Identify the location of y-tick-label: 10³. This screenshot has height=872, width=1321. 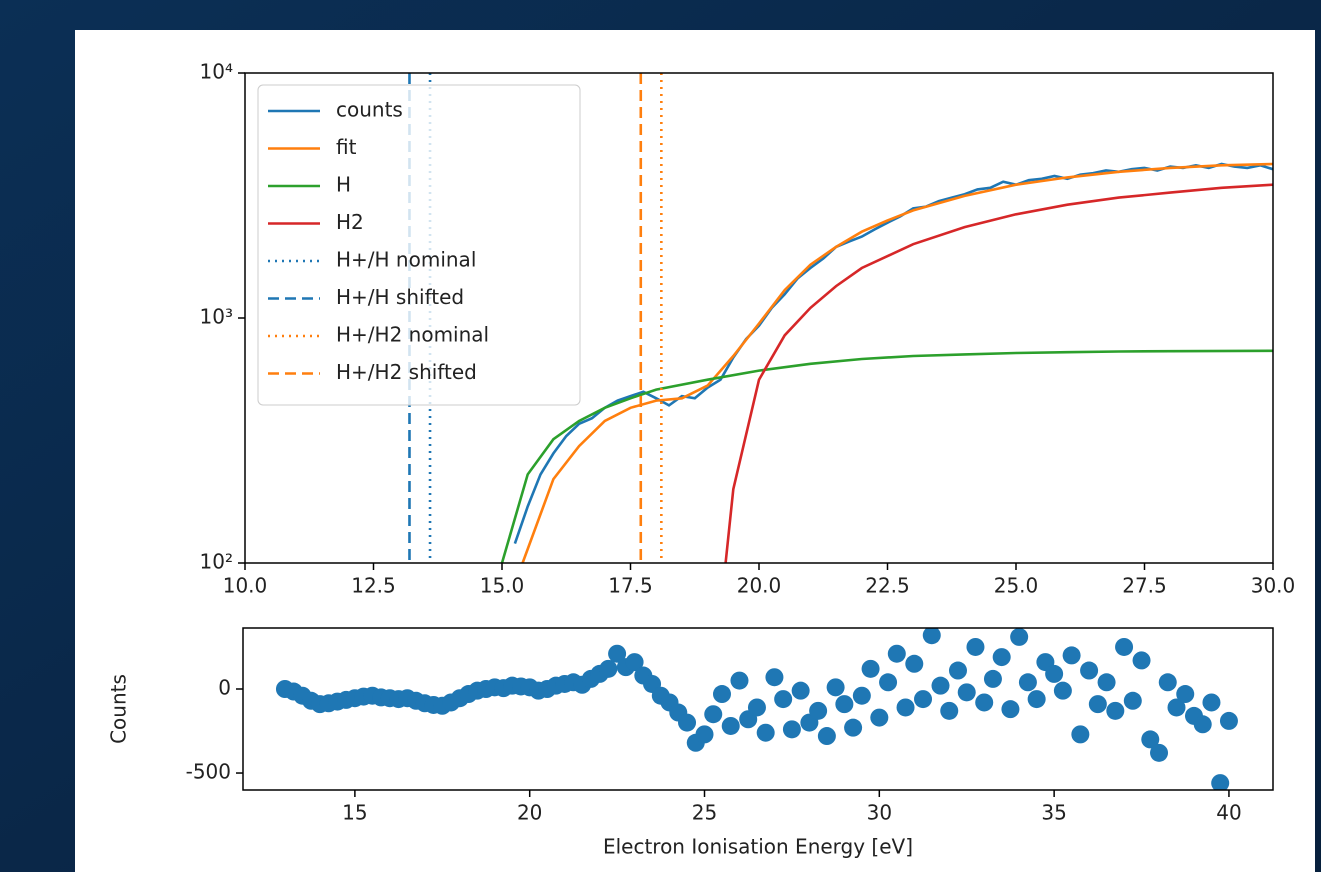
(216, 317).